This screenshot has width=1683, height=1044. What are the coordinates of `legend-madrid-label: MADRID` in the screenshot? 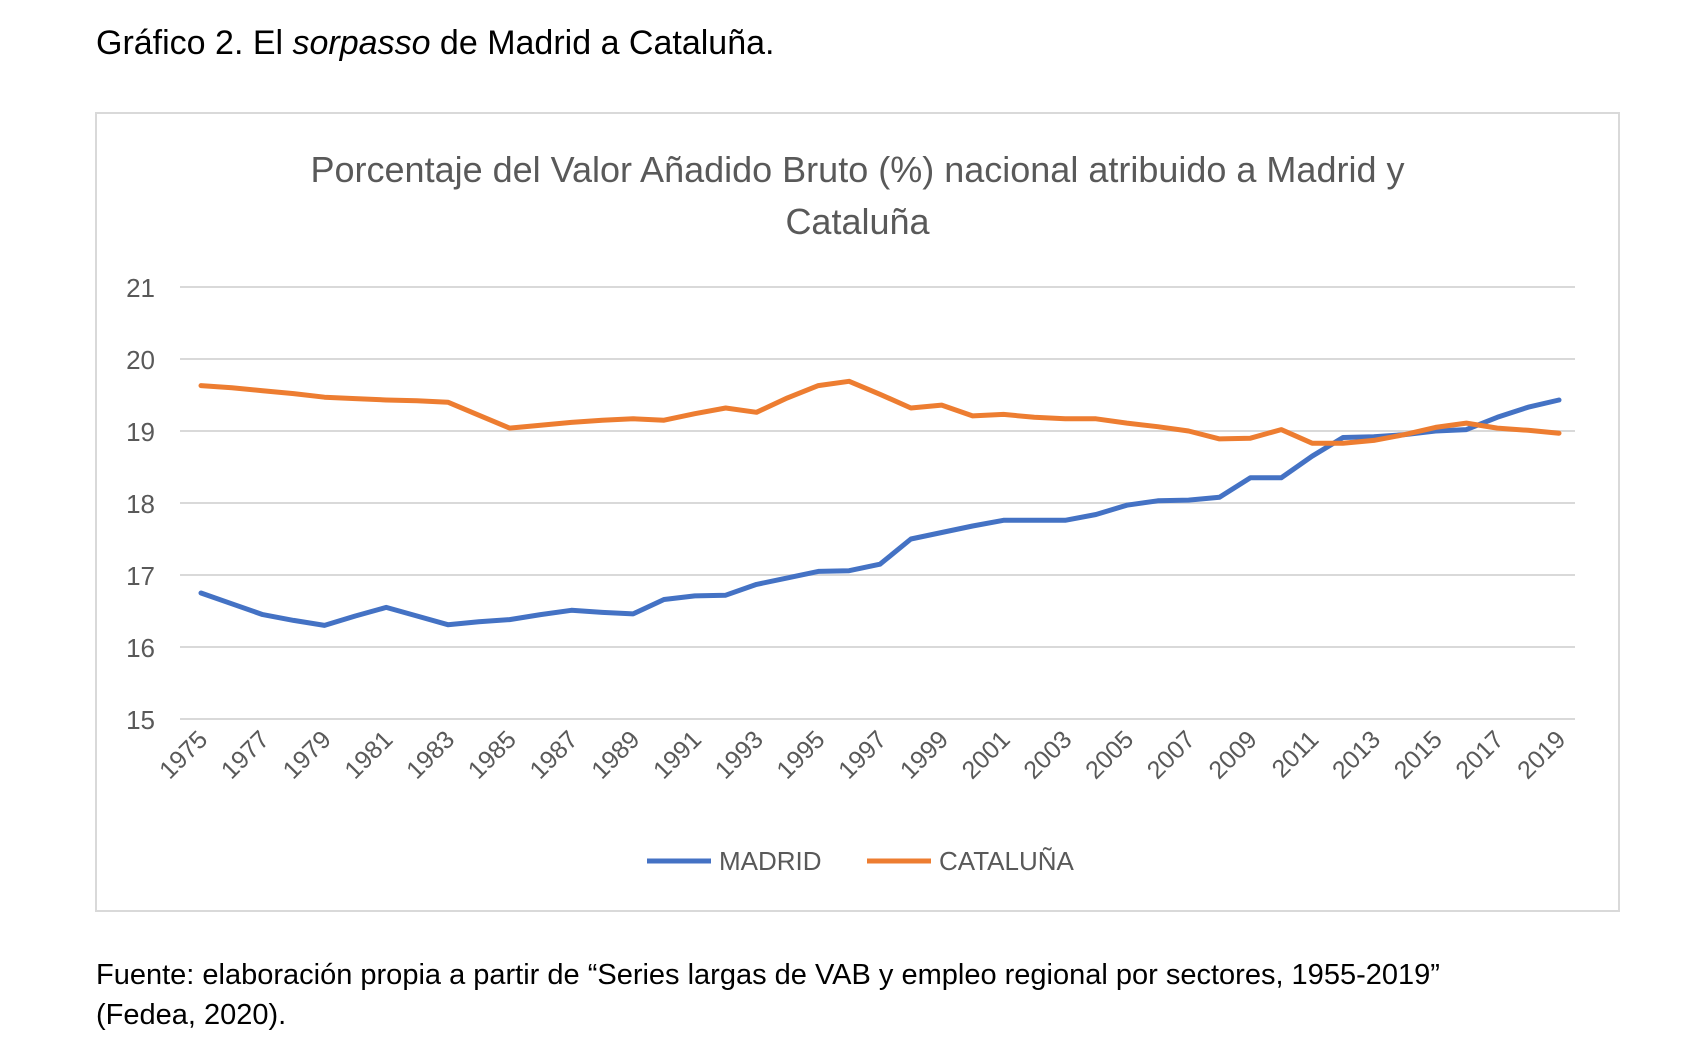 It's located at (770, 861).